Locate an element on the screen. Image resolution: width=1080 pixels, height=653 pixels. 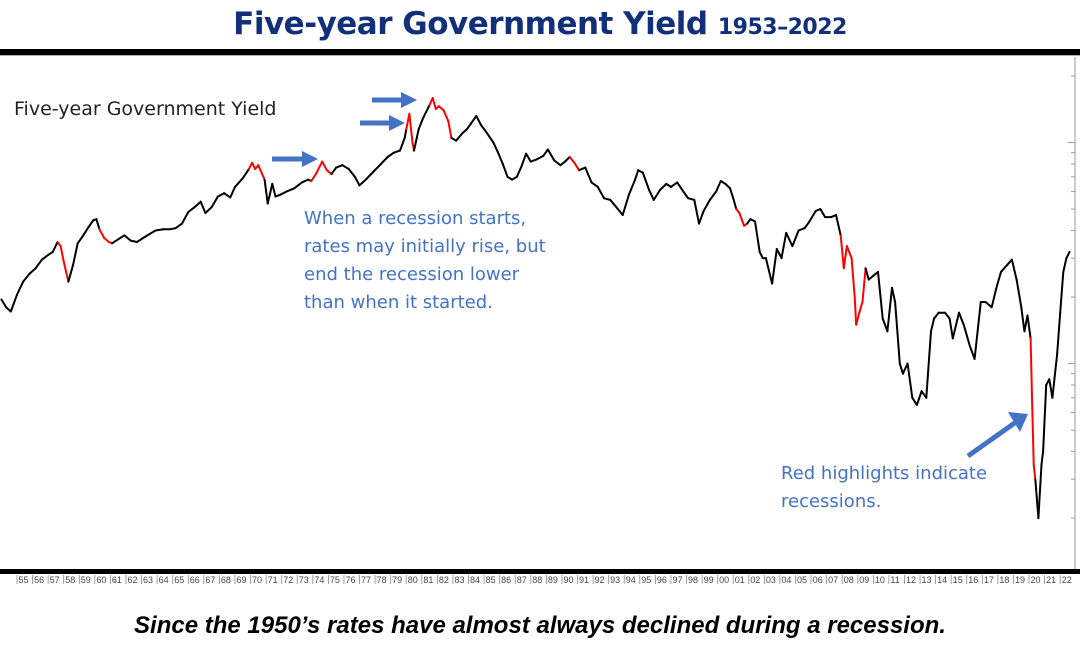
x-tick-label: 75 is located at coordinates (335, 580).